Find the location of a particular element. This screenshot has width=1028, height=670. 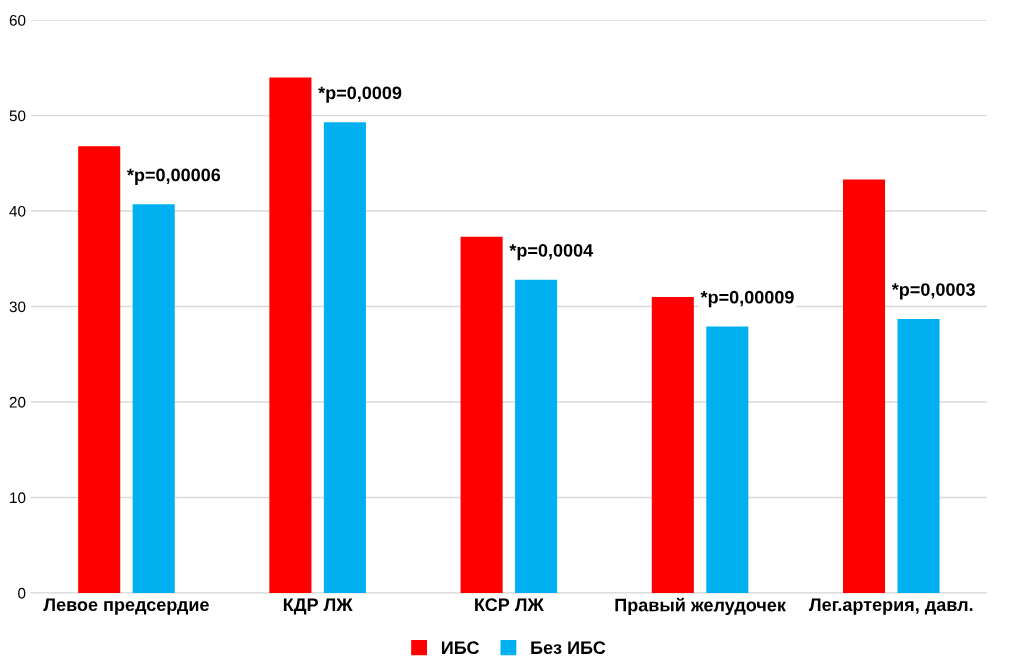

y-tick-label: 20 is located at coordinates (17, 402).